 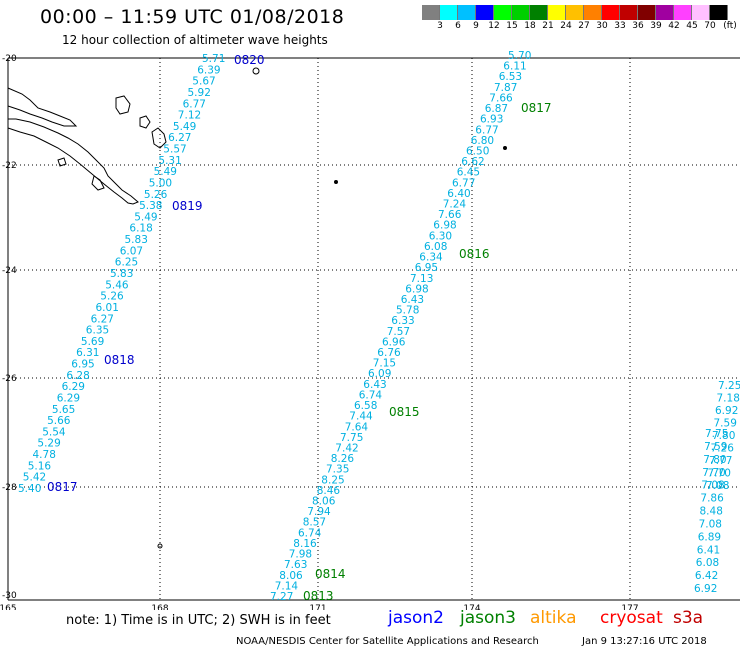 I want to click on wave-height-value: 6.41, so click(x=708, y=550).